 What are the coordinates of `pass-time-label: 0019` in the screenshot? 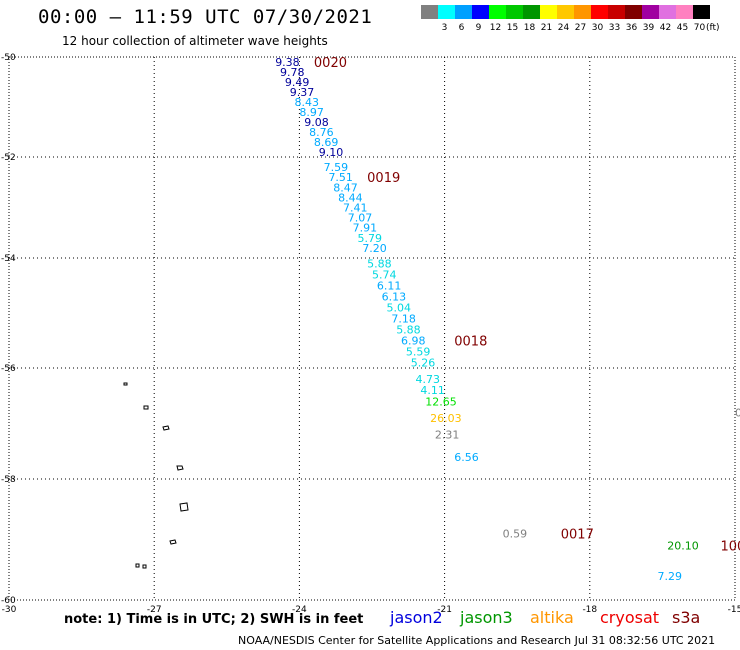 It's located at (383, 178).